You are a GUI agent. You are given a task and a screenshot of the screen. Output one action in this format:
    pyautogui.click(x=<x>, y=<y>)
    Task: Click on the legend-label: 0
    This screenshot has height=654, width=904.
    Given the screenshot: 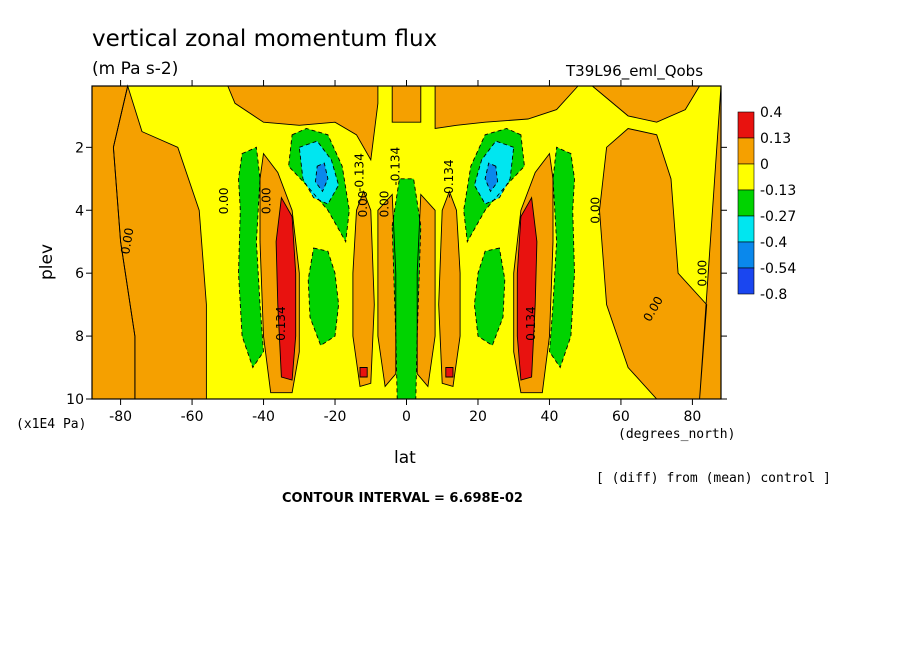 What is the action you would take?
    pyautogui.click(x=764, y=165)
    